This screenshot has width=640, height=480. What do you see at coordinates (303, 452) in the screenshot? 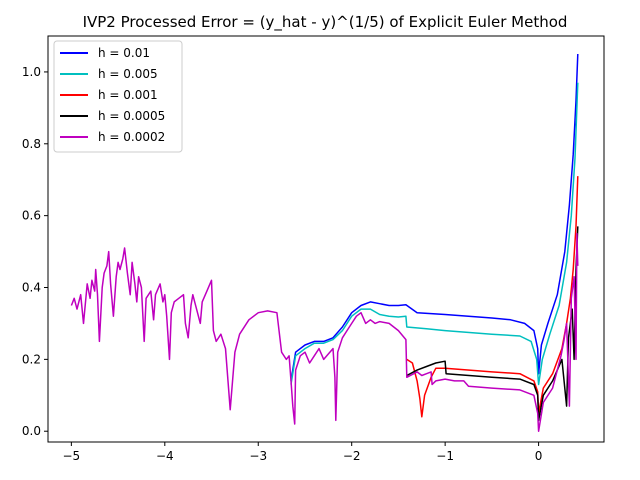
I see `x-axis: −5 −4 −3 −2 −1 0` at bounding box center [303, 452].